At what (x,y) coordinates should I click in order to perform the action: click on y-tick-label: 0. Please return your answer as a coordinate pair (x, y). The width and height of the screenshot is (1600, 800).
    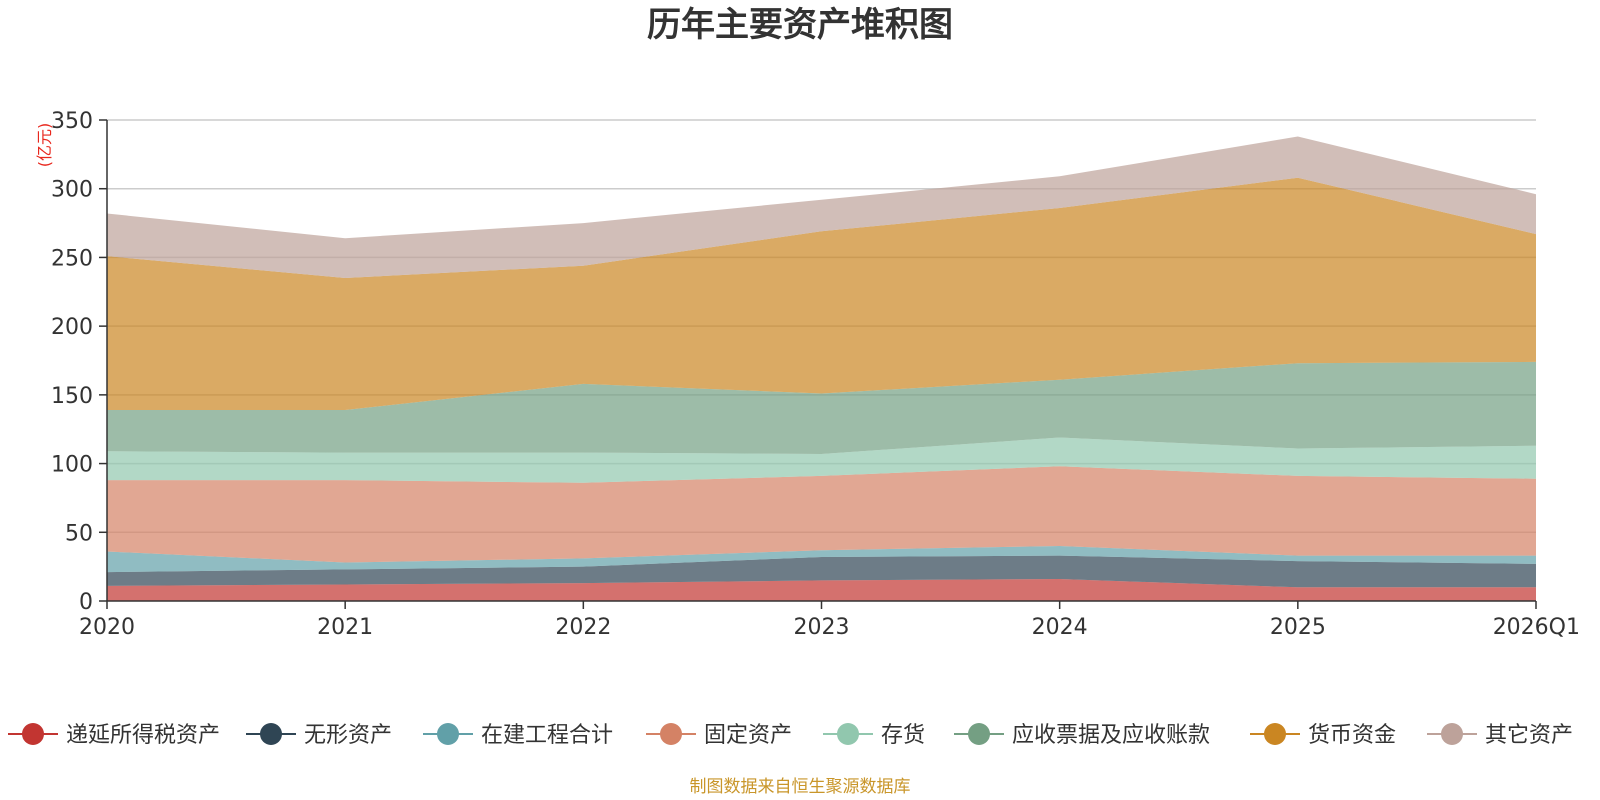
    Looking at the image, I should click on (86, 602).